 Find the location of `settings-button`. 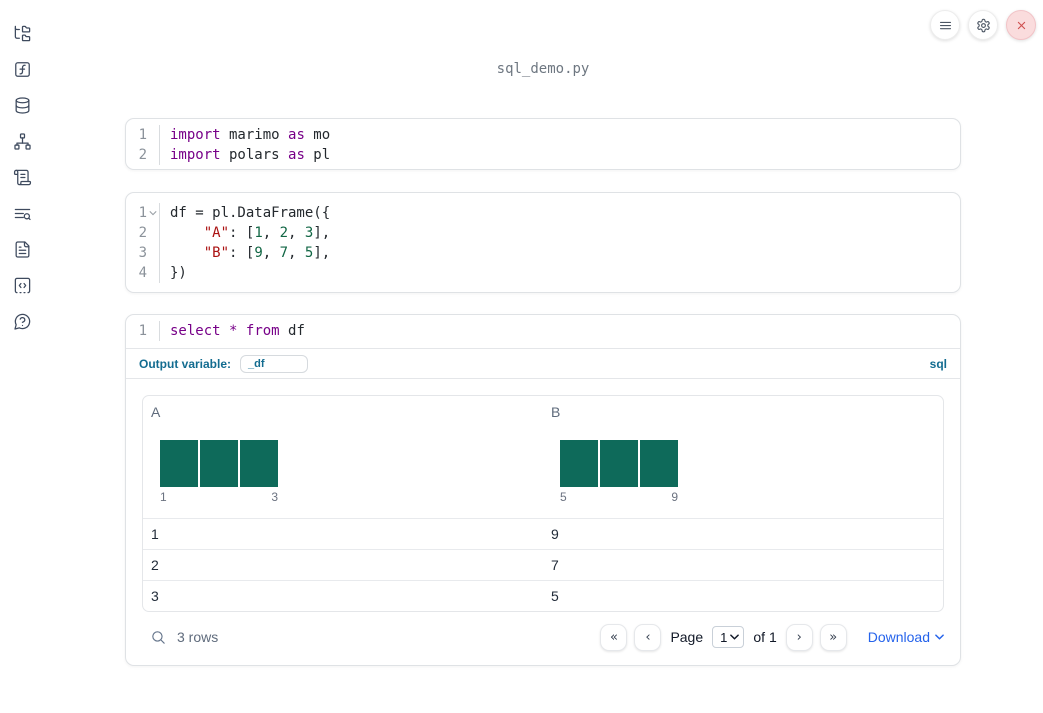

settings-button is located at coordinates (983, 25).